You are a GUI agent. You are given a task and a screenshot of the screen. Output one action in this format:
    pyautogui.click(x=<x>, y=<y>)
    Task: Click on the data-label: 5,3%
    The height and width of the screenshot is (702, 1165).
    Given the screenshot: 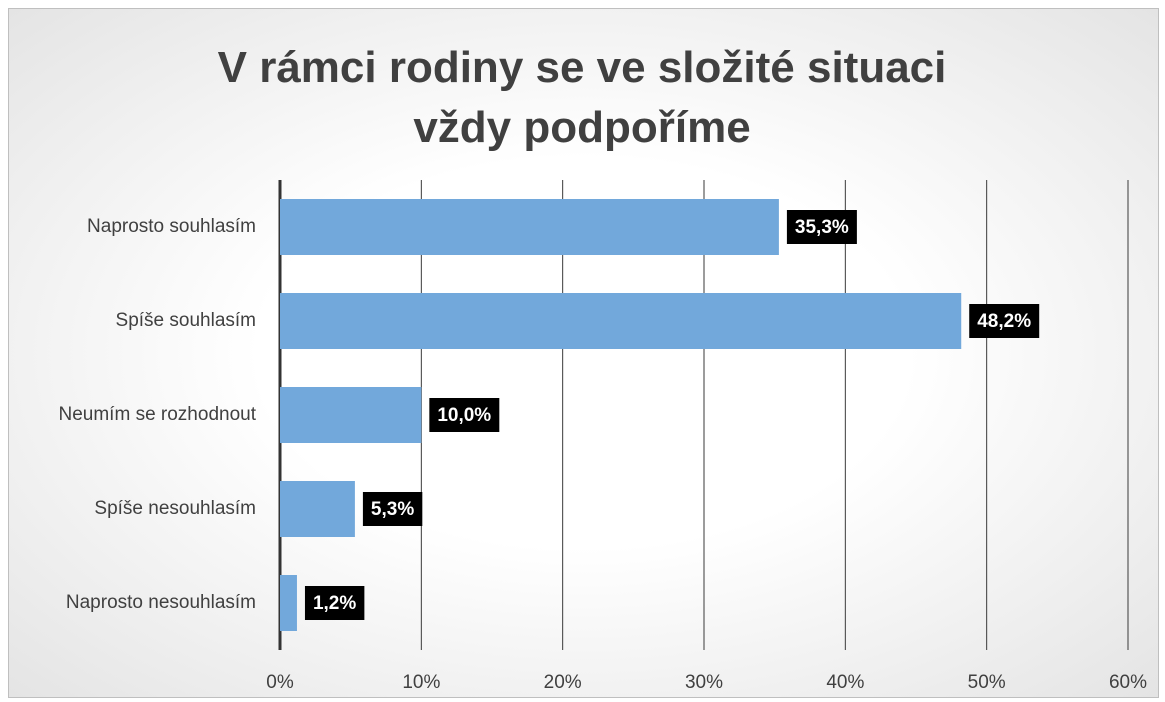 What is the action you would take?
    pyautogui.click(x=392, y=509)
    